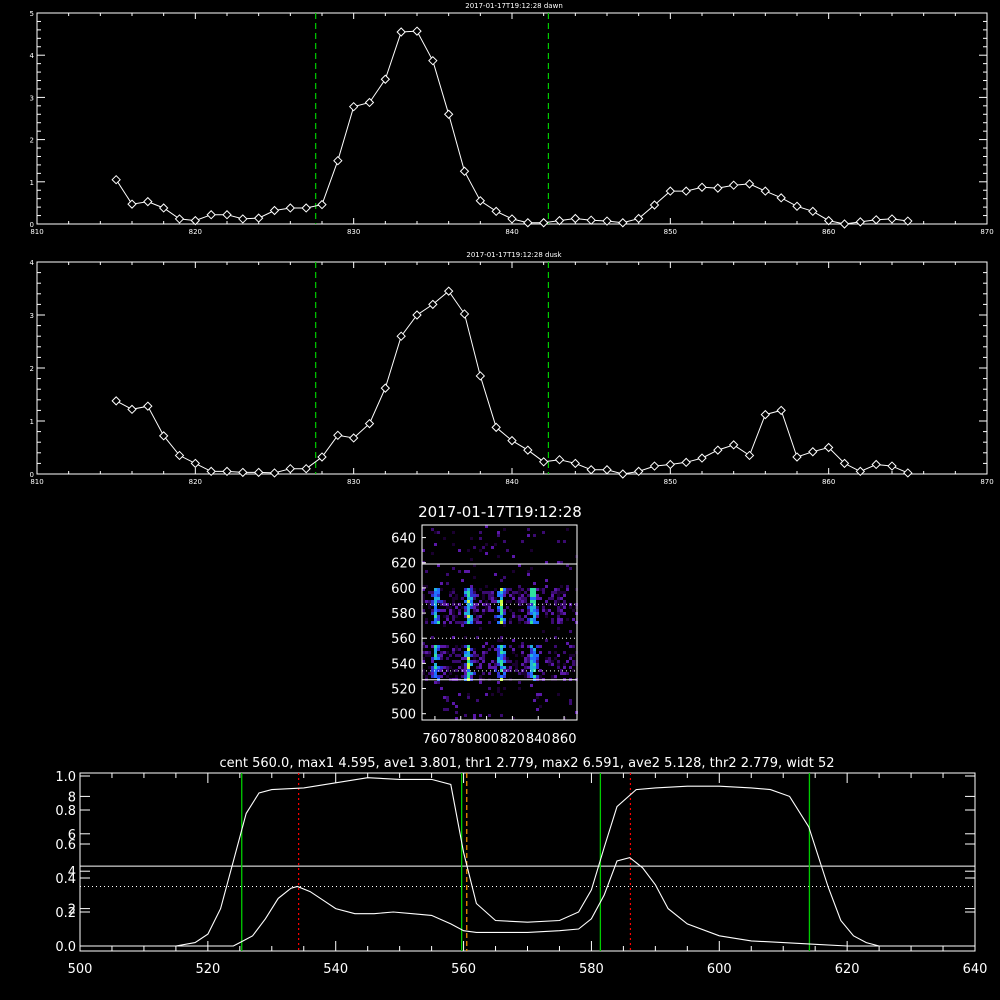 This screenshot has height=1000, width=1000. Describe the element at coordinates (65, 845) in the screenshot. I see `profile-y-tick-label: 0.6` at that location.